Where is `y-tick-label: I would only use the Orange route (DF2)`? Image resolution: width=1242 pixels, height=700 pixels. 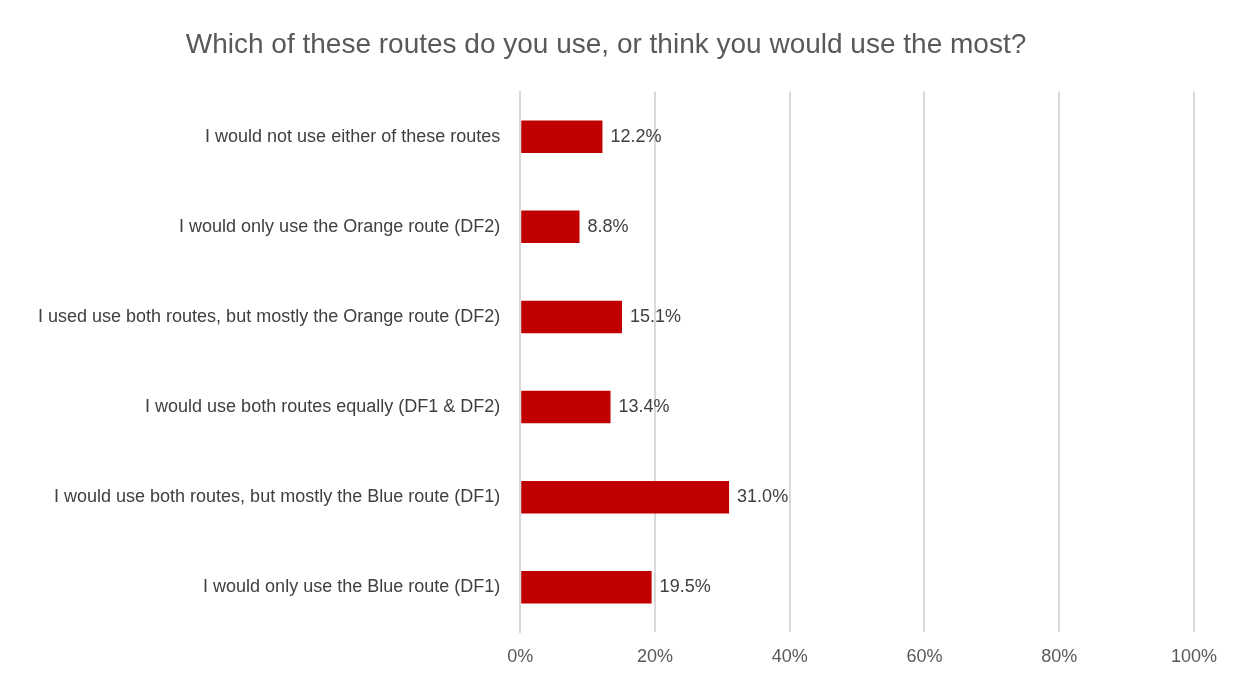 y-tick-label: I would only use the Orange route (DF2) is located at coordinates (340, 225).